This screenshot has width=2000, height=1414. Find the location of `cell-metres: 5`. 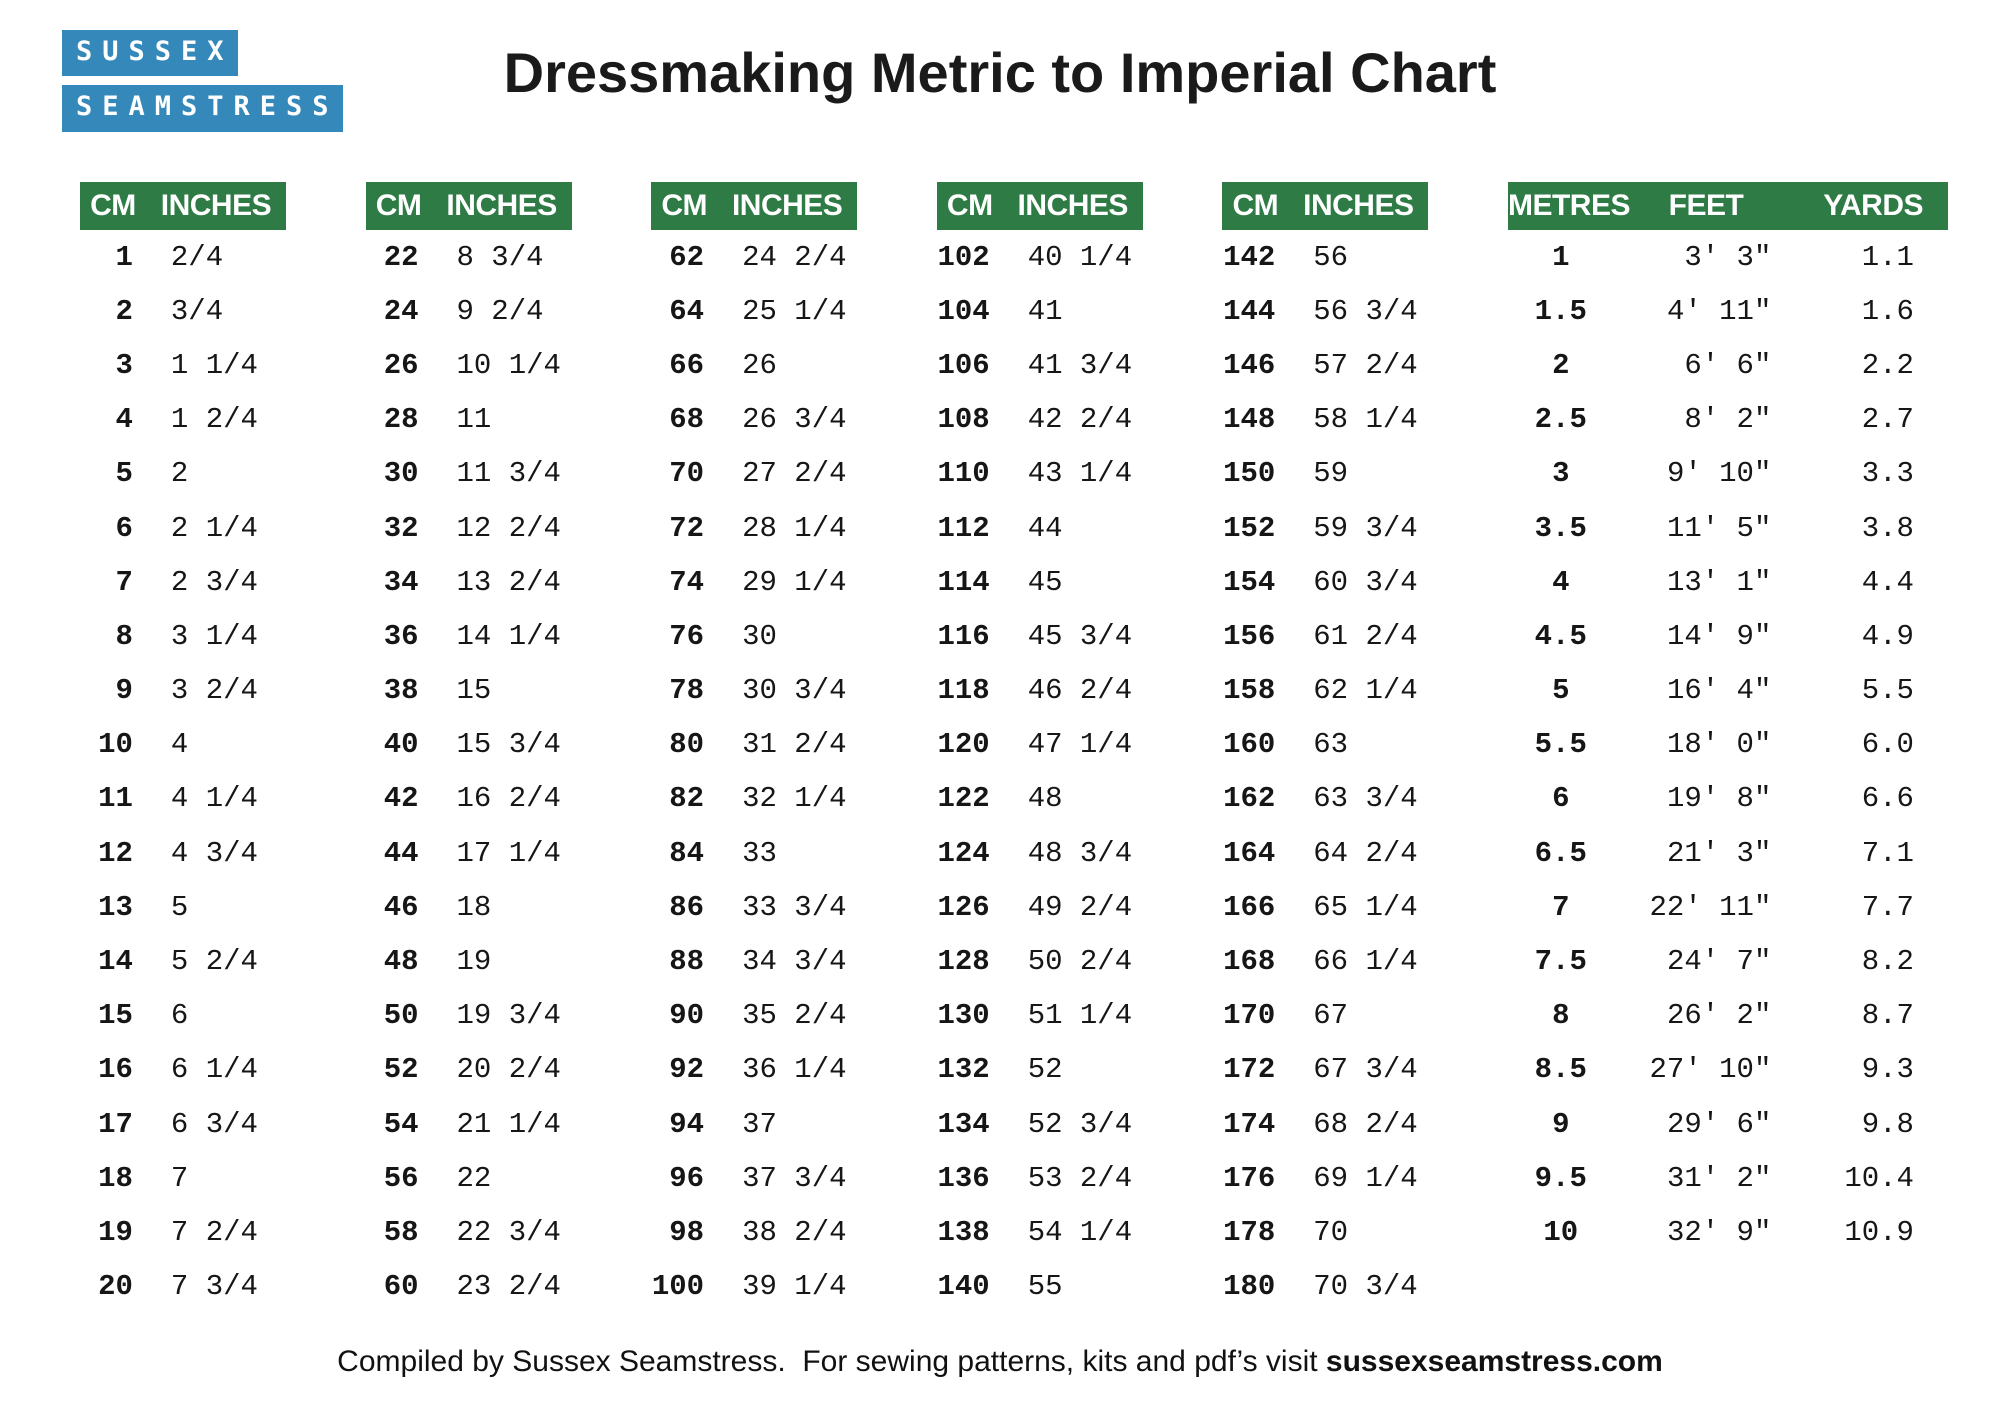

cell-metres: 5 is located at coordinates (1561, 691).